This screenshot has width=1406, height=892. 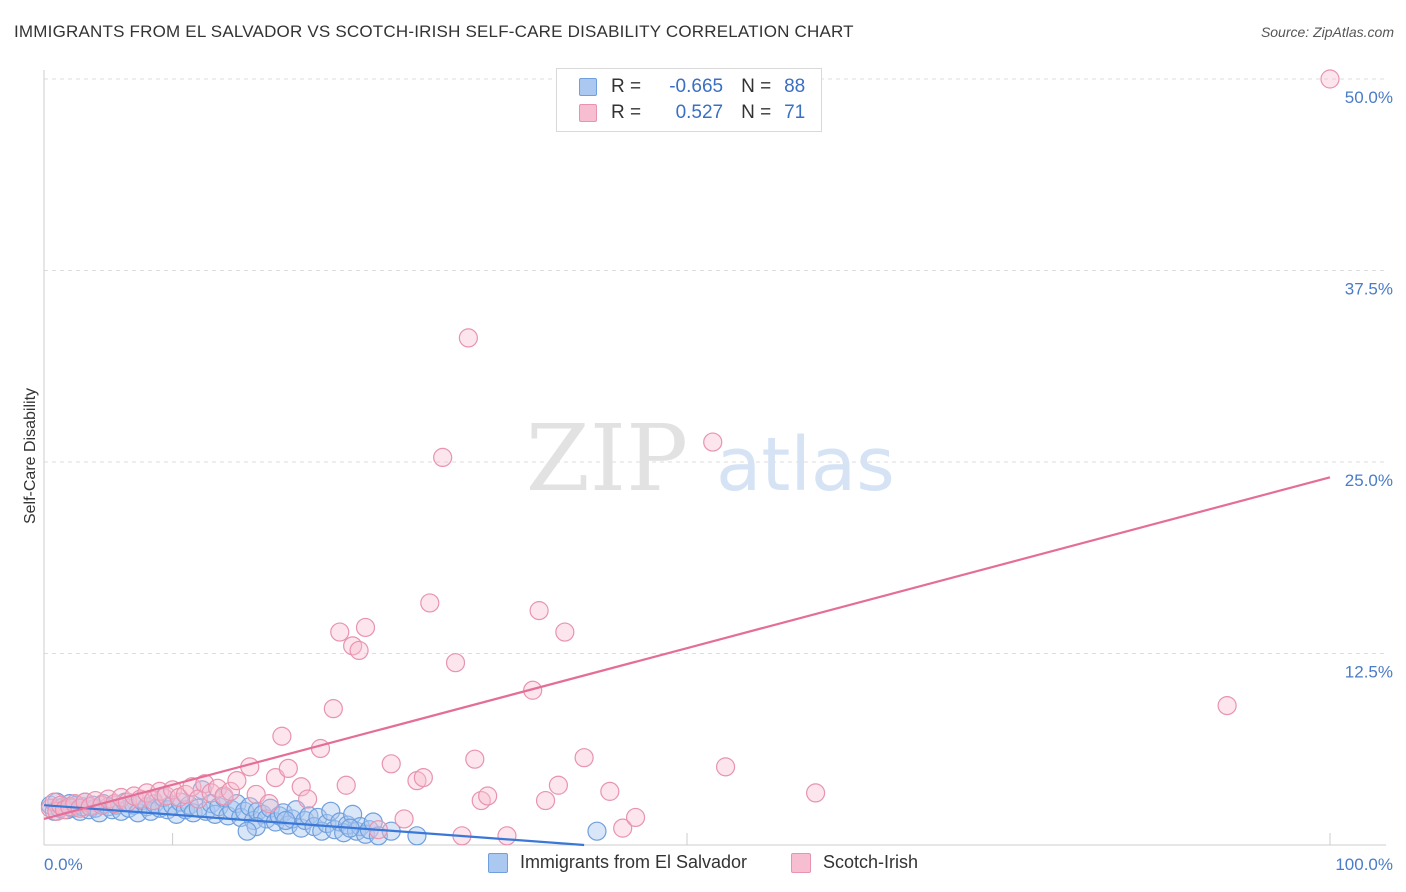 What do you see at coordinates (314, 825) in the screenshot?
I see `trendline-blue` at bounding box center [314, 825].